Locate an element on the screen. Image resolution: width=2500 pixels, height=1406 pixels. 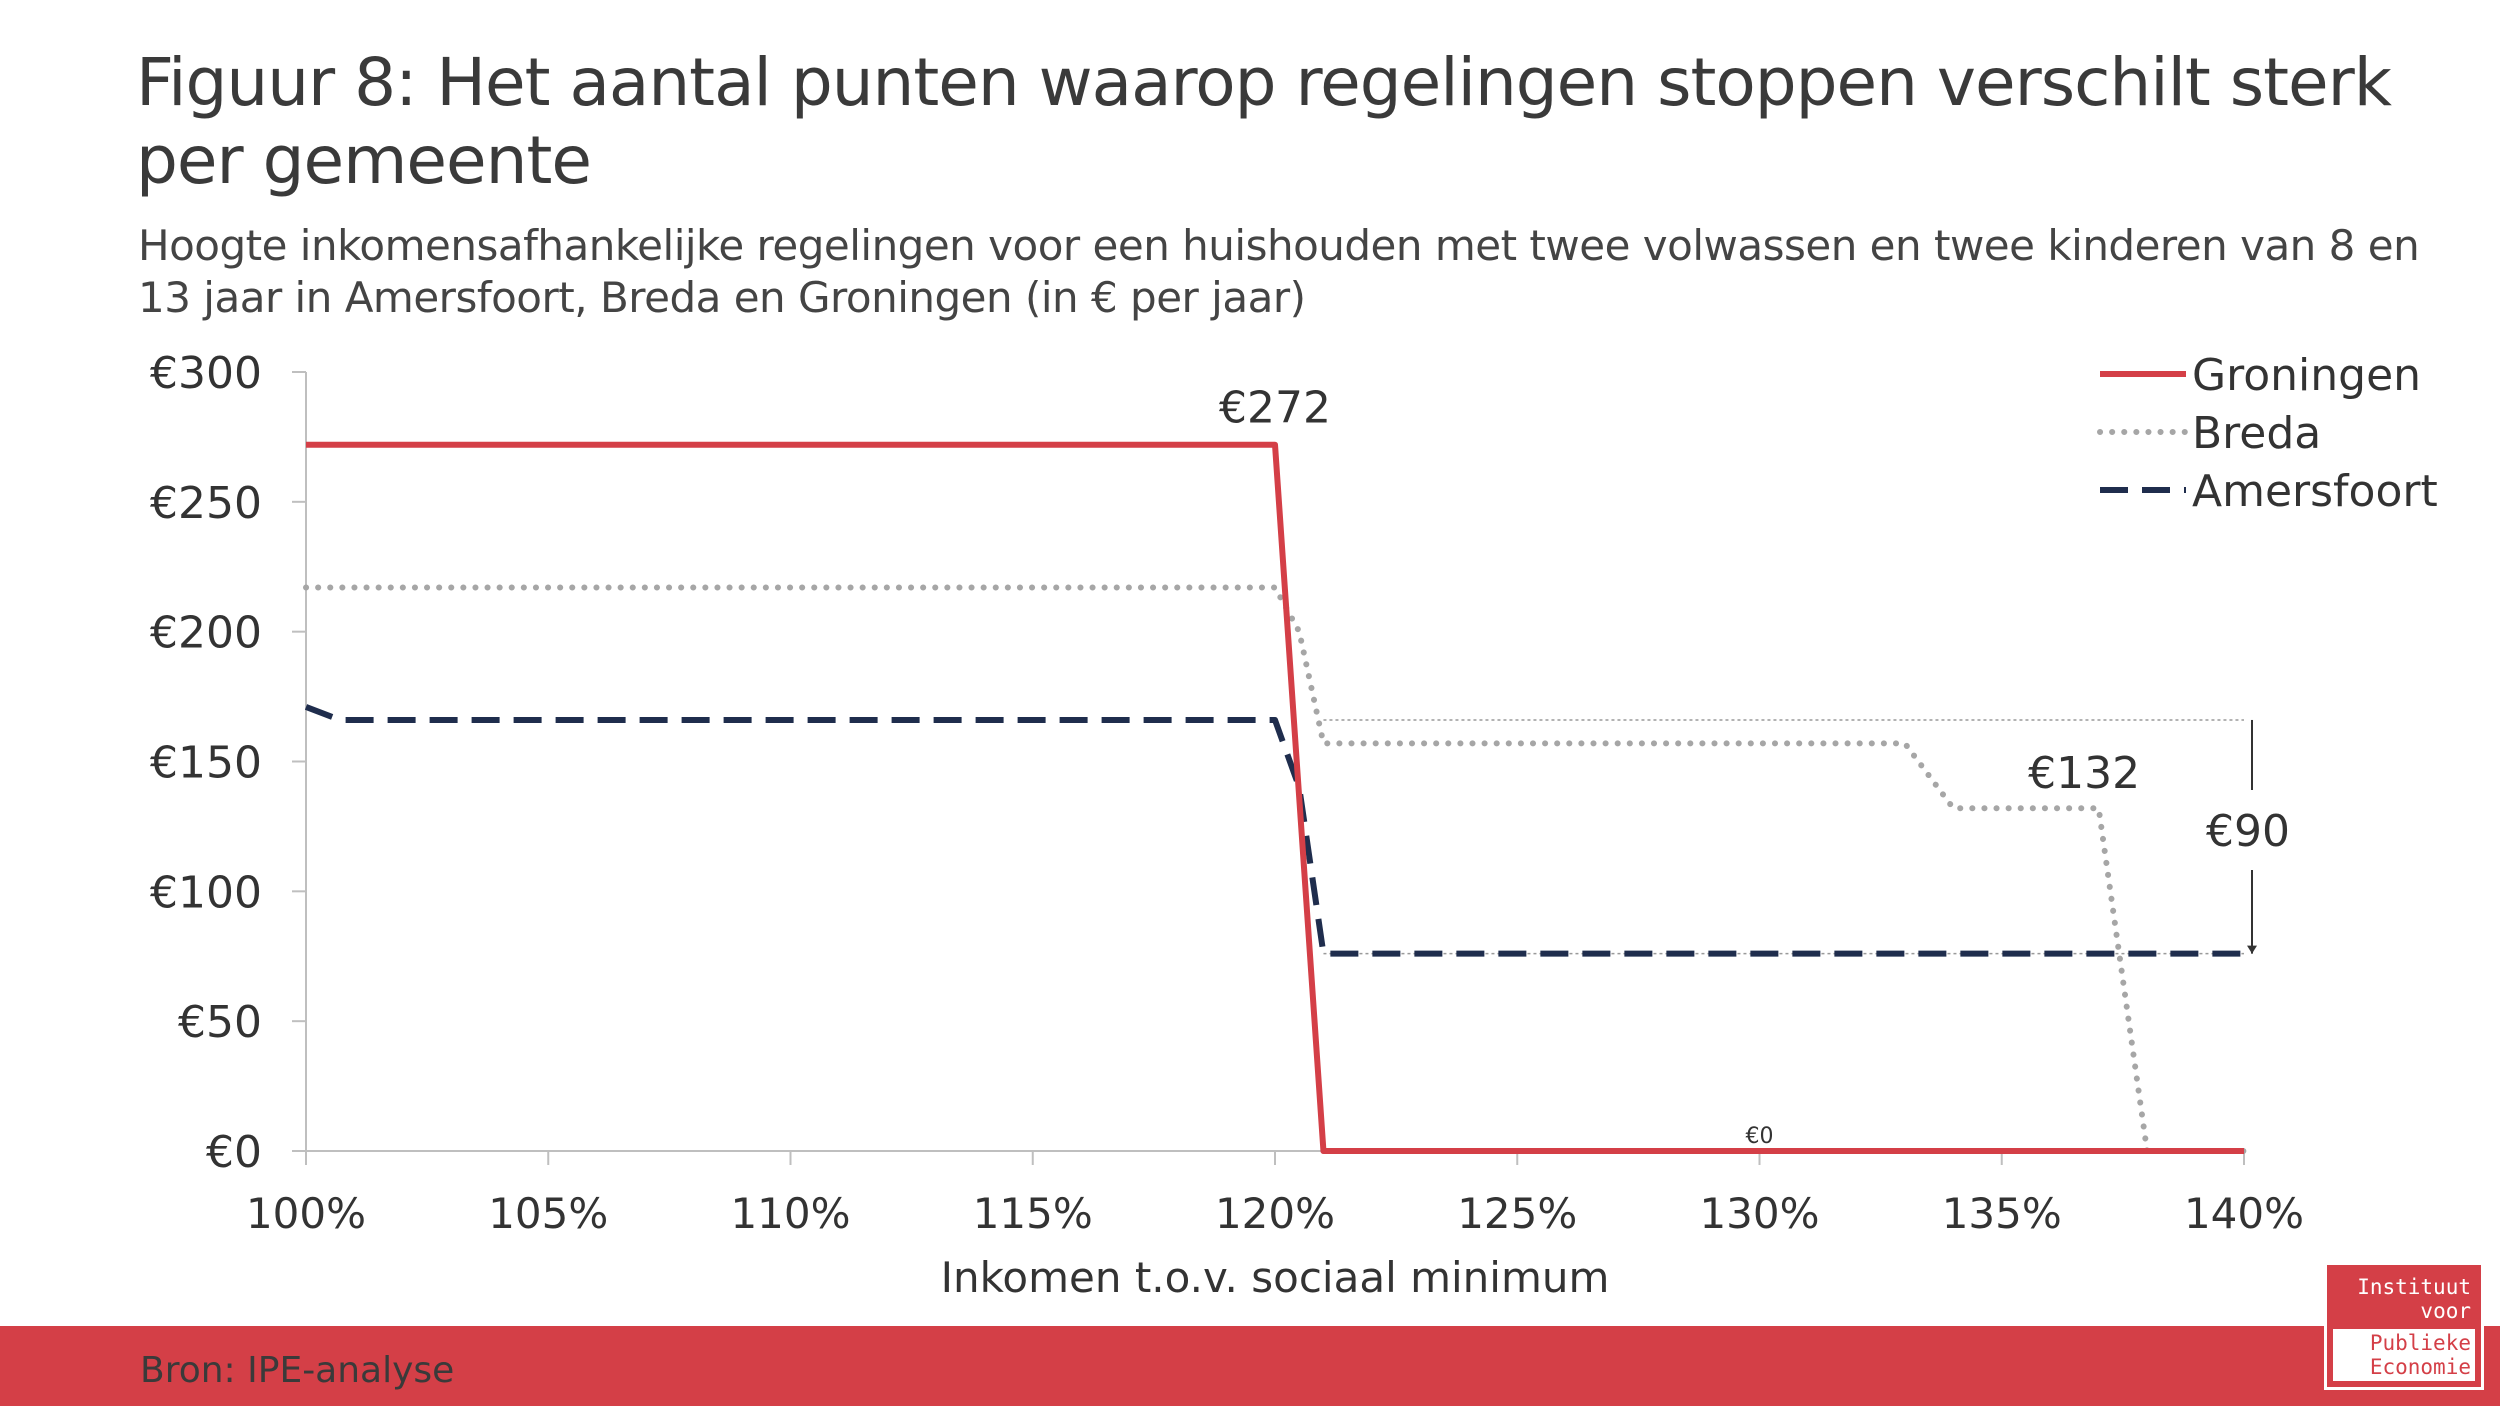
annotation-272: €272 is located at coordinates (1275, 408).